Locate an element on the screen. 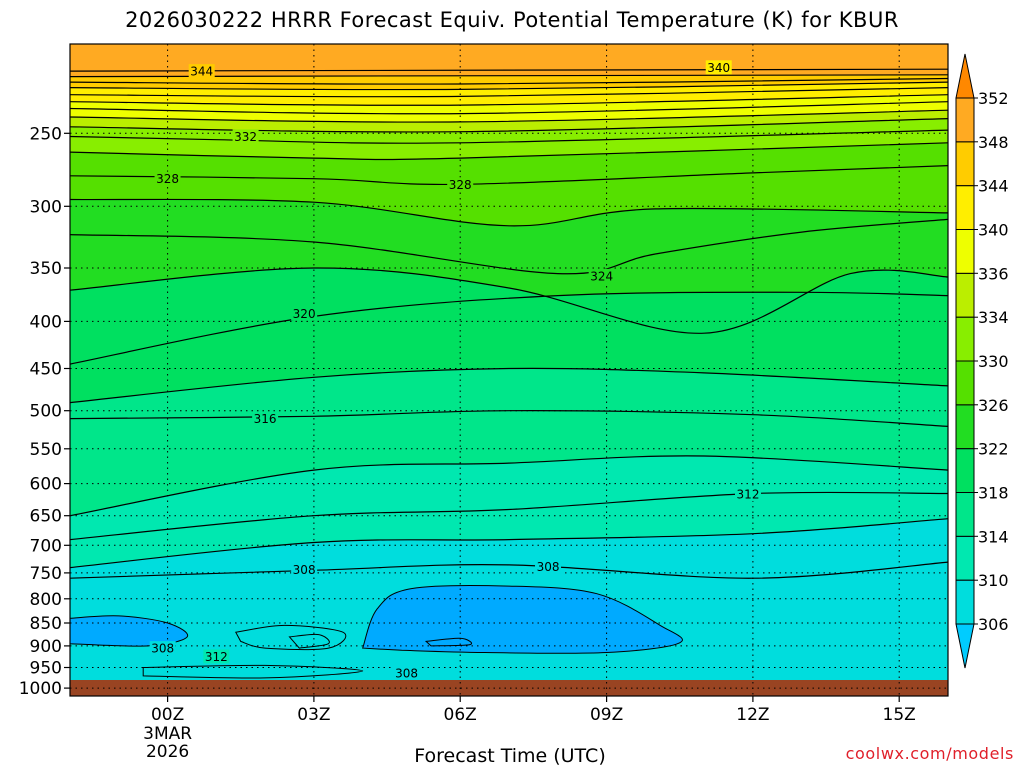  contour-label: 316 is located at coordinates (265, 419).